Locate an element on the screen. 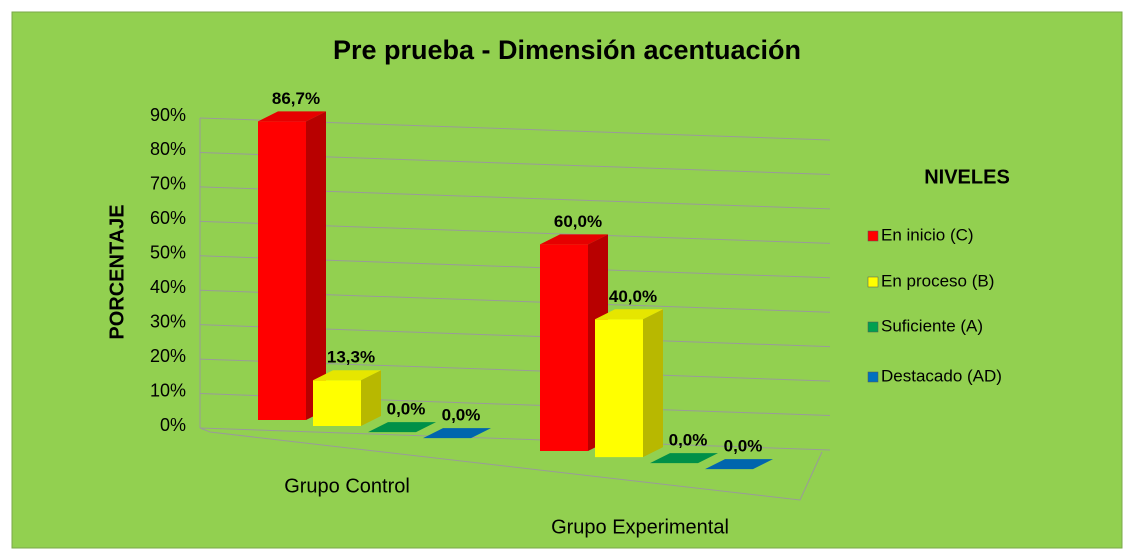  value-label: 40,0% is located at coordinates (633, 296).